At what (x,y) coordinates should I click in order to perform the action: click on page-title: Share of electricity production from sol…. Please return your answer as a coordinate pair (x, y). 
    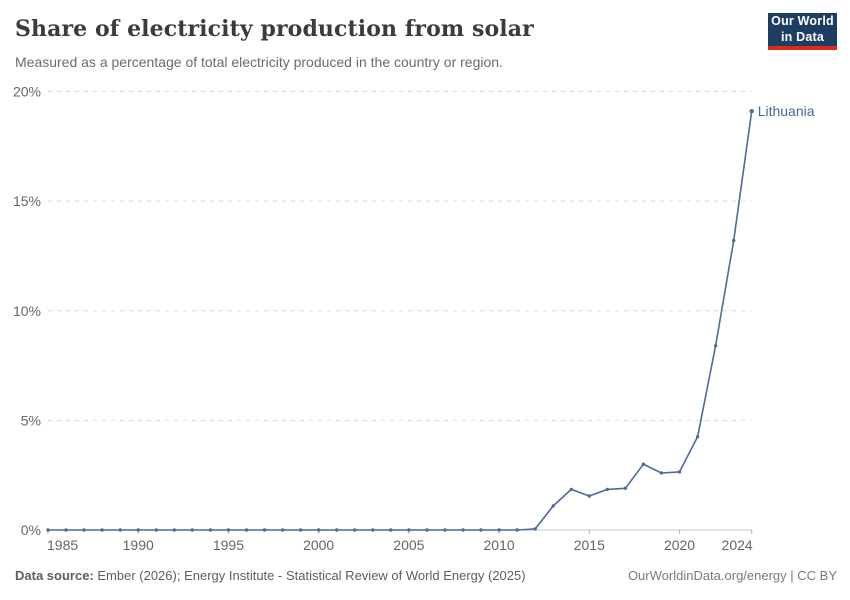
    Looking at the image, I should click on (274, 29).